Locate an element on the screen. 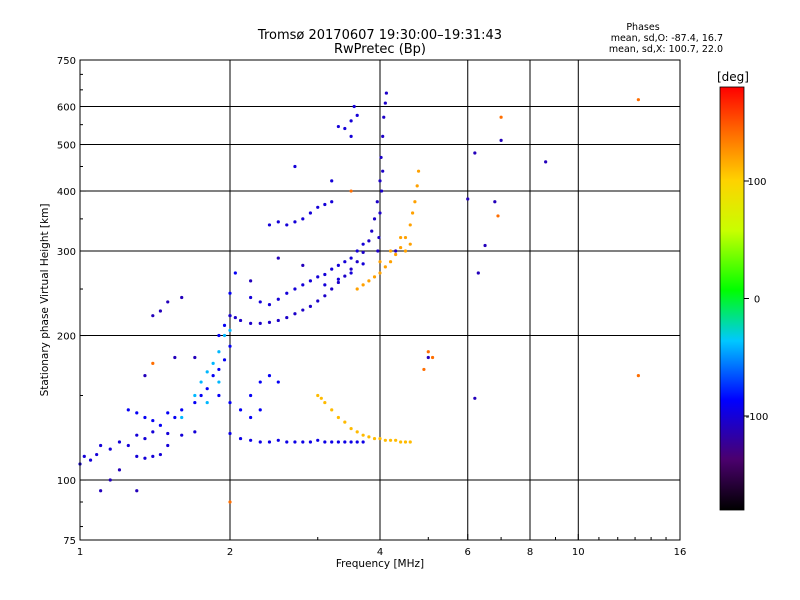 The height and width of the screenshot is (600, 800). y-tick-label: 200 is located at coordinates (66, 337).